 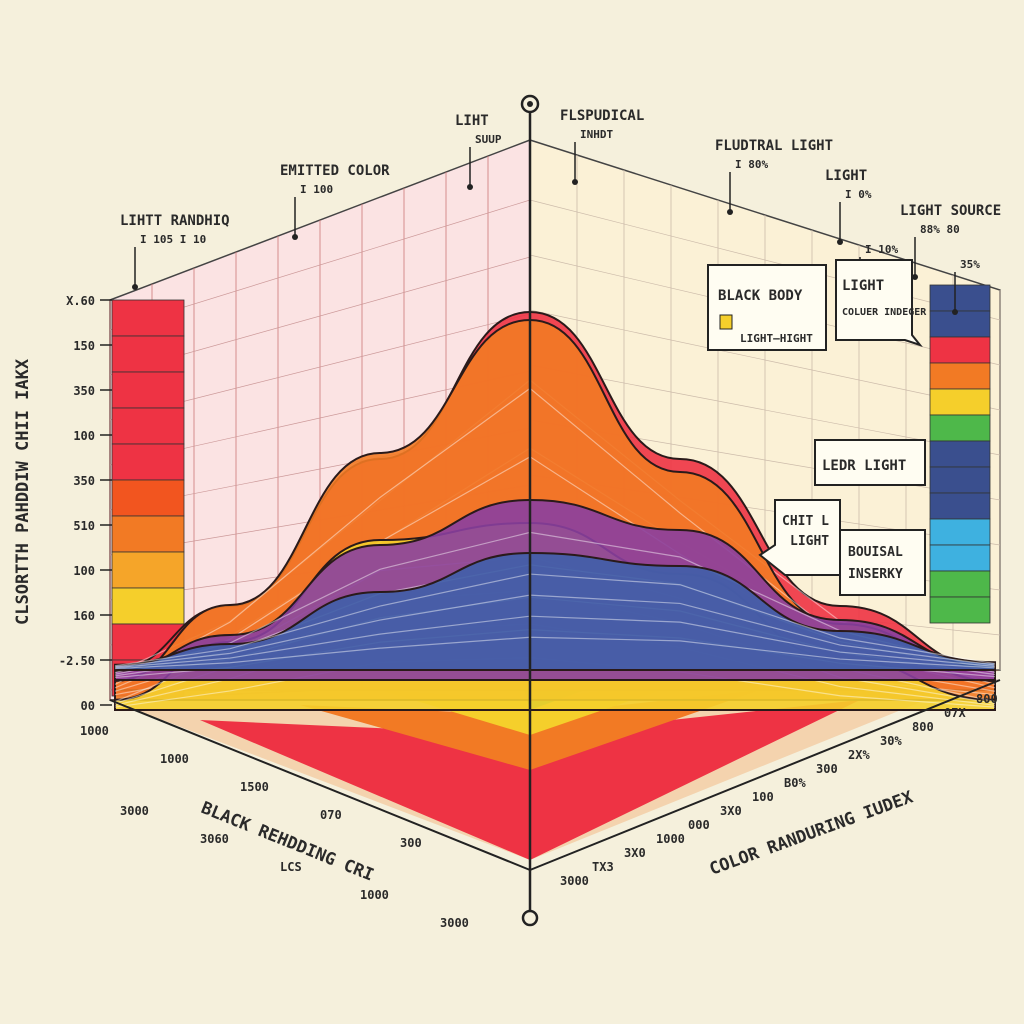 I want to click on callout-sub: I 100, so click(x=316, y=189).